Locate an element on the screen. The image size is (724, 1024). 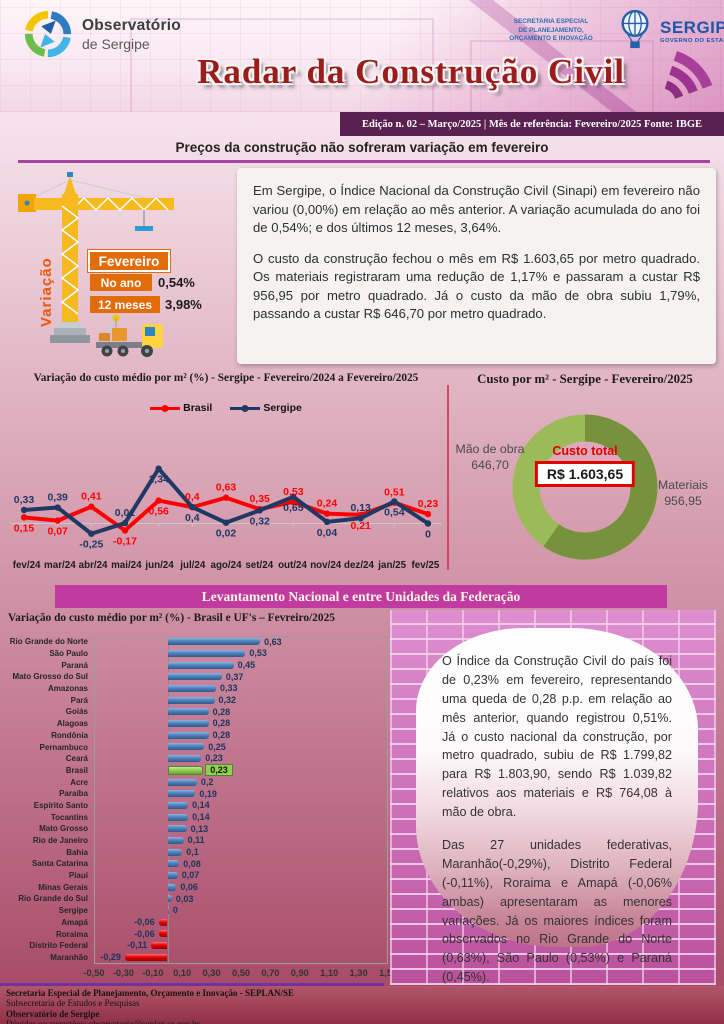
x-axis-tick-label: 0,50 is located at coordinates (241, 973).